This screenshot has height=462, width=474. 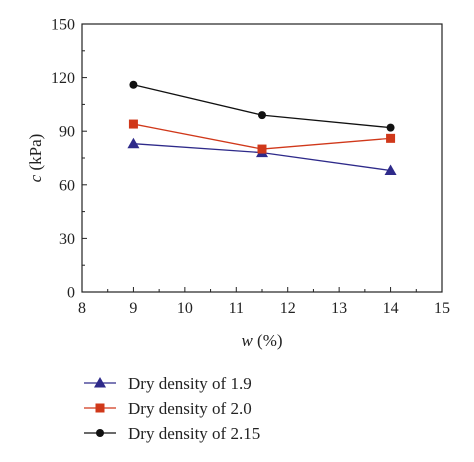 I want to click on y-tick-label: 120, so click(x=63, y=78).